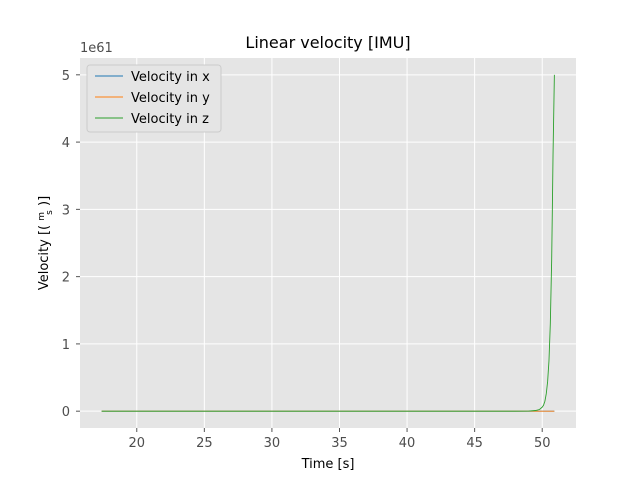 The width and height of the screenshot is (640, 480). What do you see at coordinates (170, 98) in the screenshot?
I see `legend-label: Velocity in y` at bounding box center [170, 98].